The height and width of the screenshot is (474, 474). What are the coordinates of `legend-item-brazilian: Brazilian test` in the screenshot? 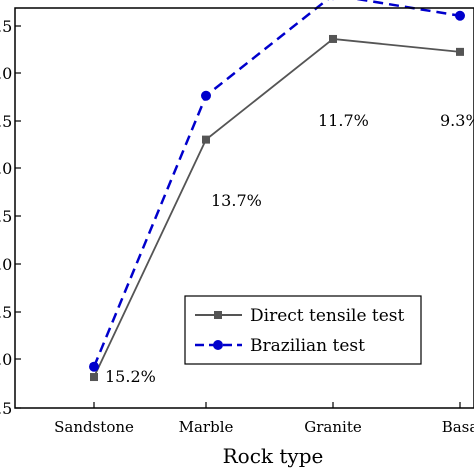 It's located at (280, 346).